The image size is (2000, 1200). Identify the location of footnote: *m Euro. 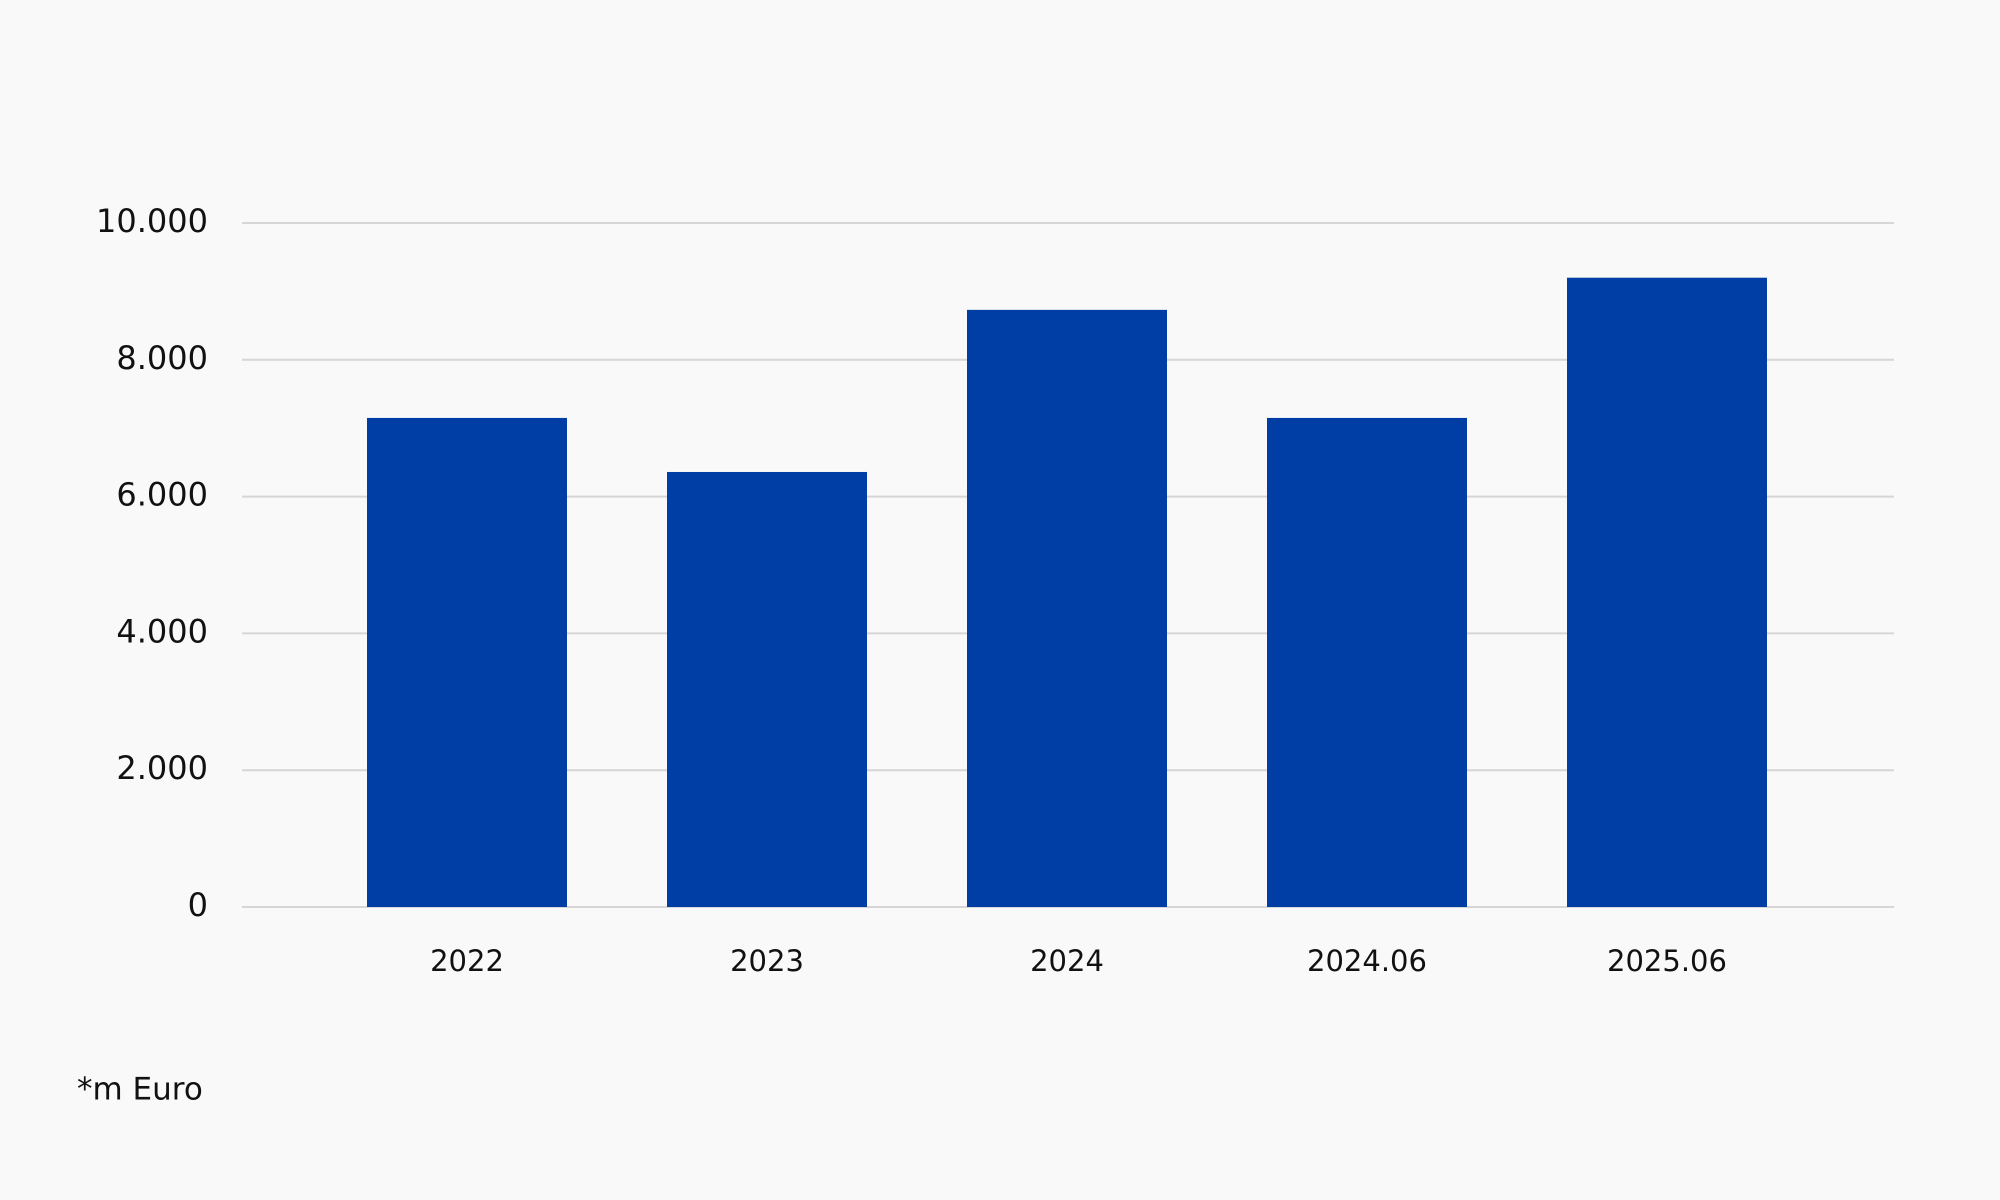
(140, 1090).